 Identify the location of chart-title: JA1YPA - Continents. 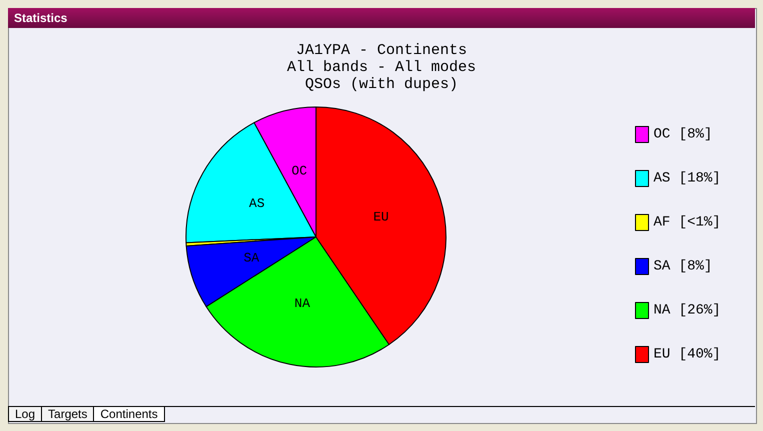
(382, 50).